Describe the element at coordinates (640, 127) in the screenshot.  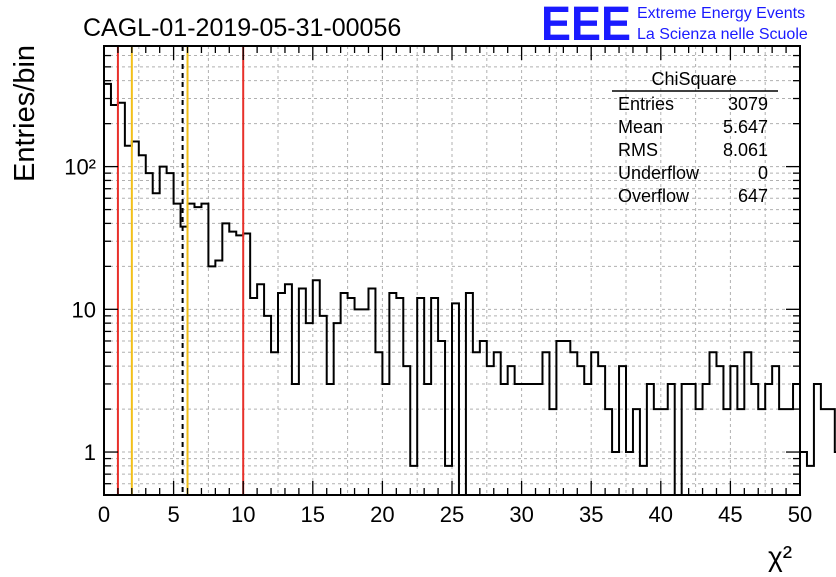
I see `stats-label-mean: Mean` at that location.